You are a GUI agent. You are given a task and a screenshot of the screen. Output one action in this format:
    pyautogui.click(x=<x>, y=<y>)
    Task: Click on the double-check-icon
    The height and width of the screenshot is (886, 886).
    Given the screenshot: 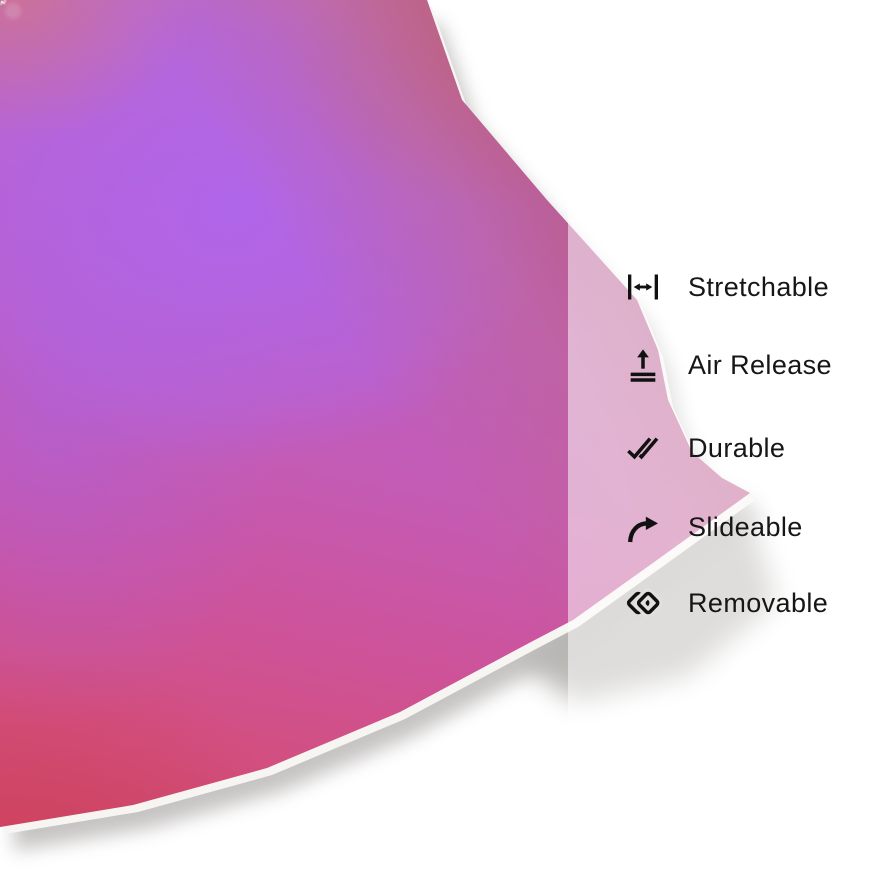 What is the action you would take?
    pyautogui.click(x=643, y=448)
    